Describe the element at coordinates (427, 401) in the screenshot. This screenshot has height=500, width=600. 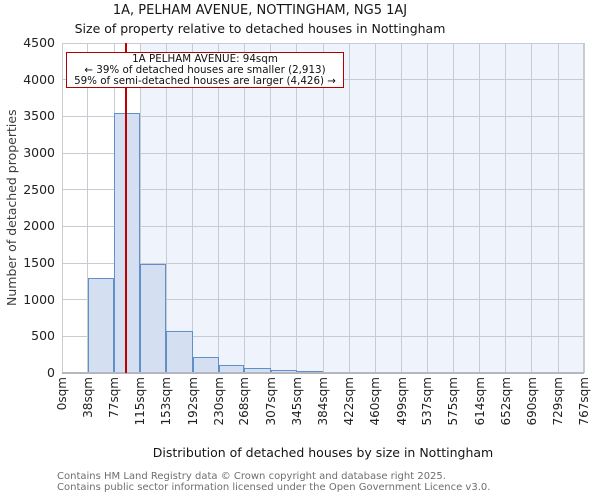
I see `x-axis-tick-label: 537sqm` at that location.